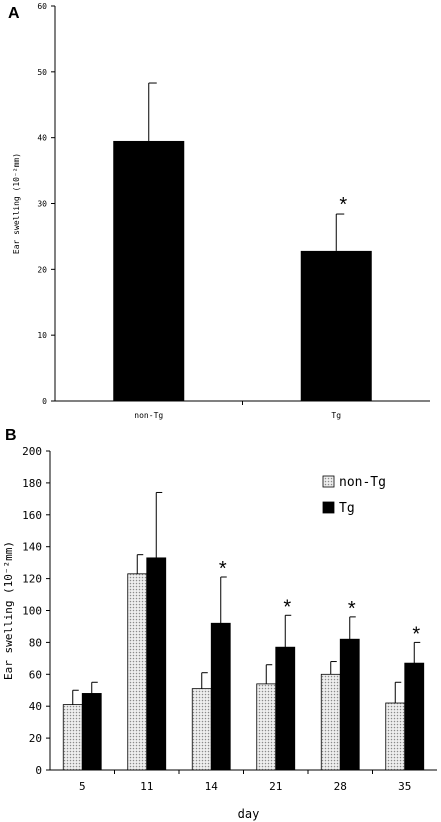 This screenshot has height=822, width=441. I want to click on y-tick-label: 160, so click(32, 515).